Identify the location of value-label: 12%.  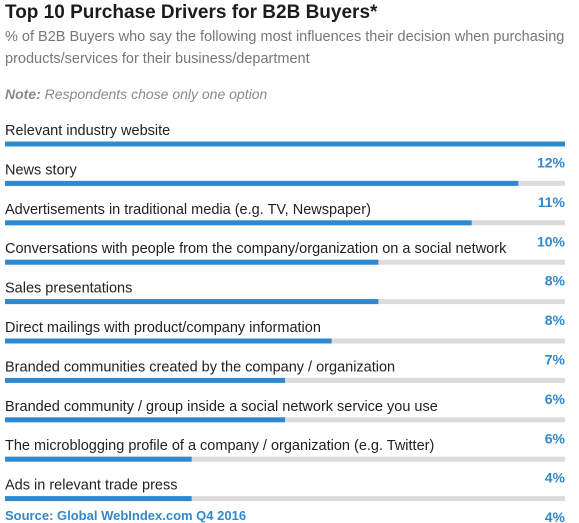
(551, 163).